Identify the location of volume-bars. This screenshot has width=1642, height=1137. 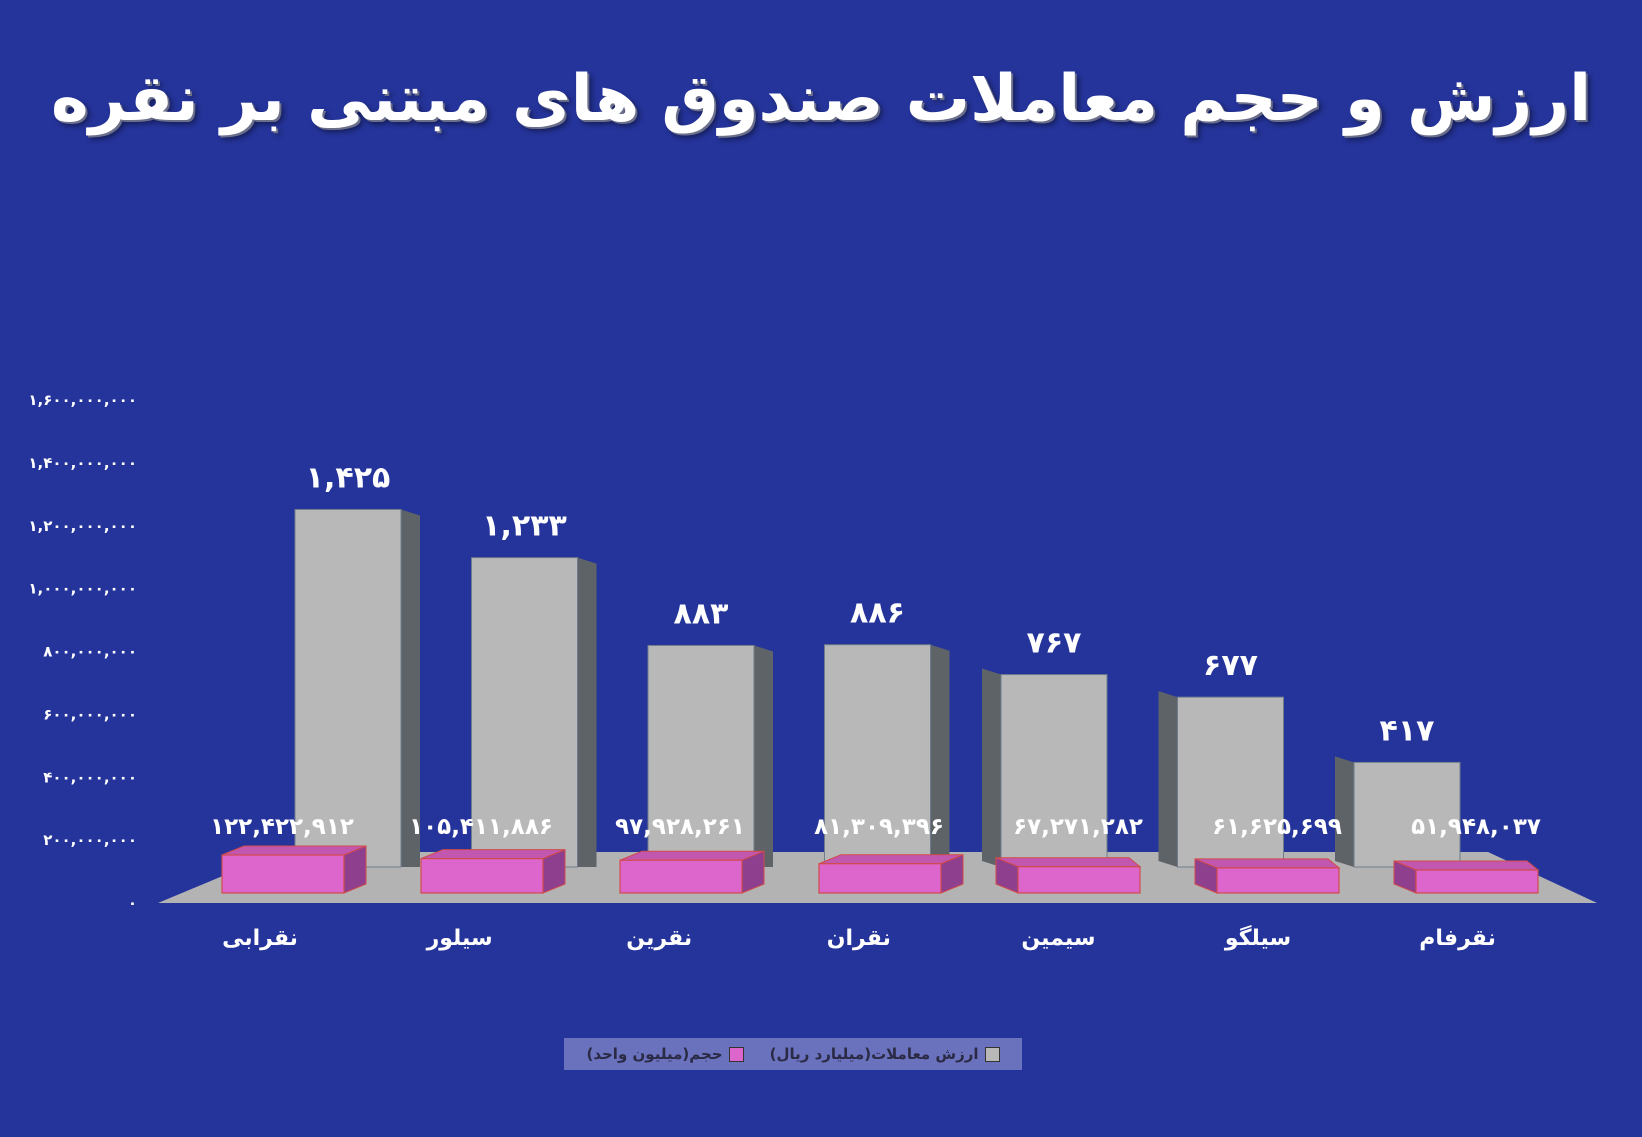
(880, 869).